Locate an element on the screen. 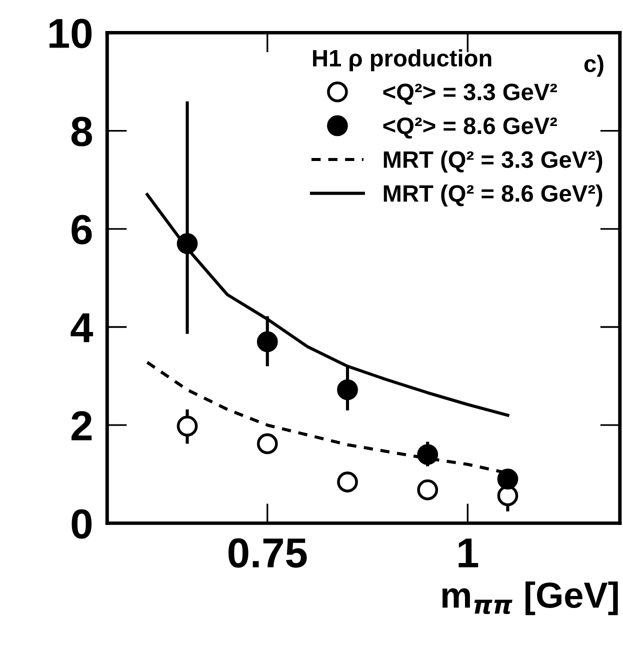  x-tick-label: 0.75 is located at coordinates (267, 553).